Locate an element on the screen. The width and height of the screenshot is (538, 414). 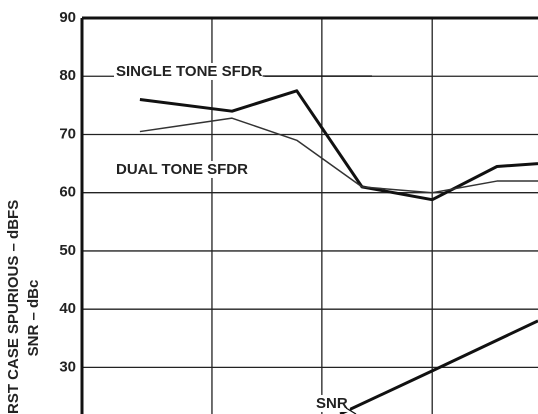
annotation: SNR is located at coordinates (332, 403).